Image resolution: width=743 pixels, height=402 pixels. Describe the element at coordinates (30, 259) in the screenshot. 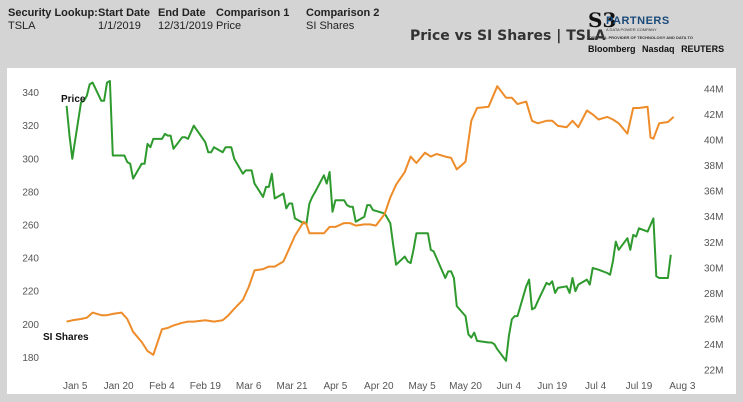

I see `left-y-tick-label: 240` at that location.